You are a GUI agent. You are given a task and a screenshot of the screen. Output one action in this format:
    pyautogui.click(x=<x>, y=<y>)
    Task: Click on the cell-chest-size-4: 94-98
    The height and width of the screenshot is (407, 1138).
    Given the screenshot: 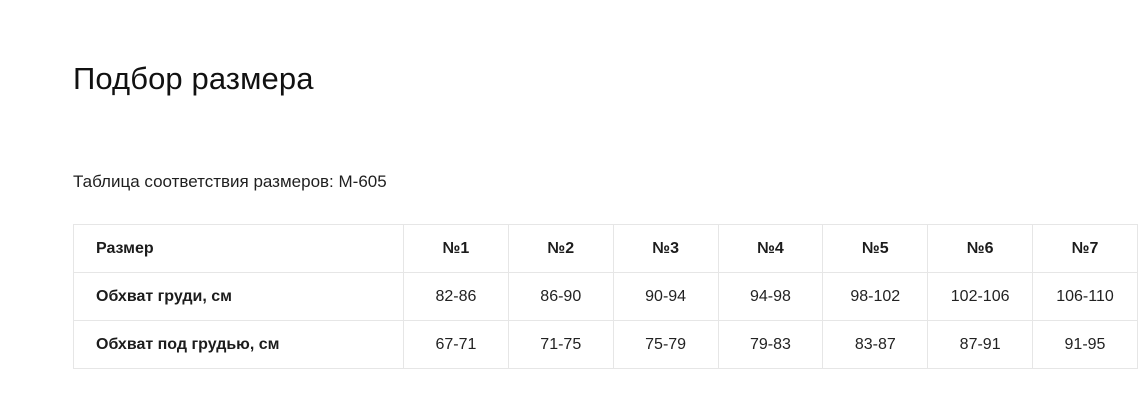 What is the action you would take?
    pyautogui.click(x=770, y=296)
    